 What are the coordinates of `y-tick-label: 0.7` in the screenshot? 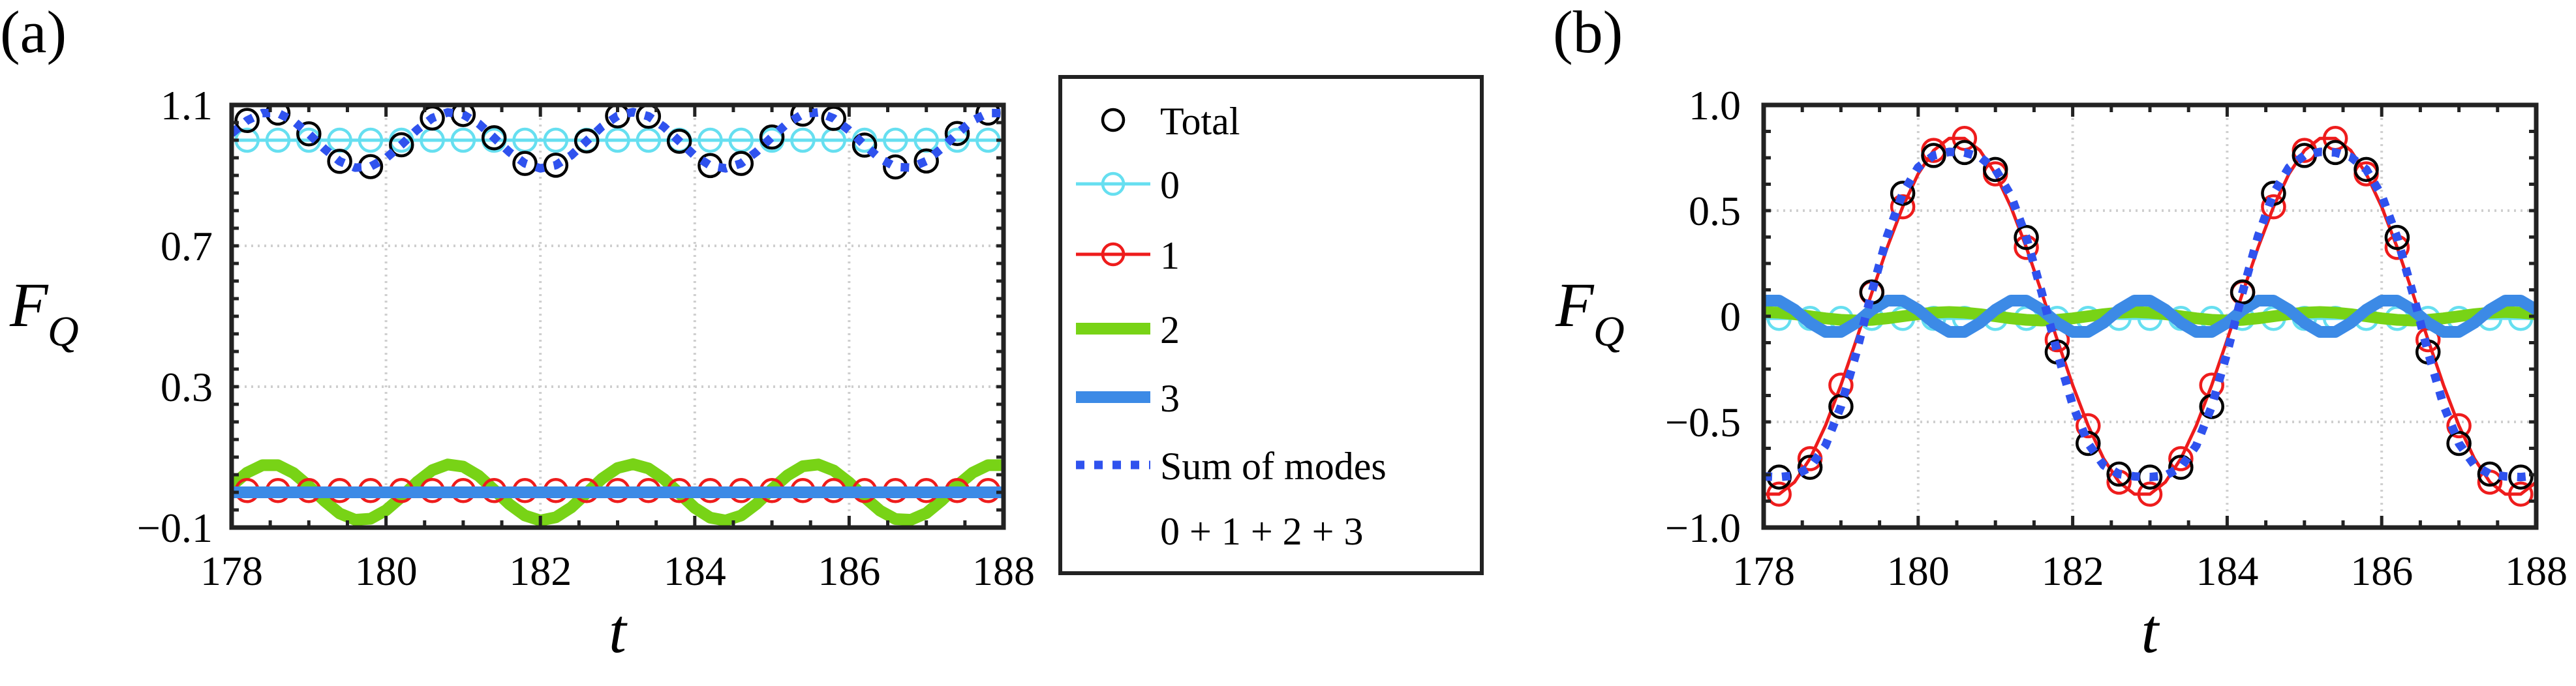 It's located at (187, 246).